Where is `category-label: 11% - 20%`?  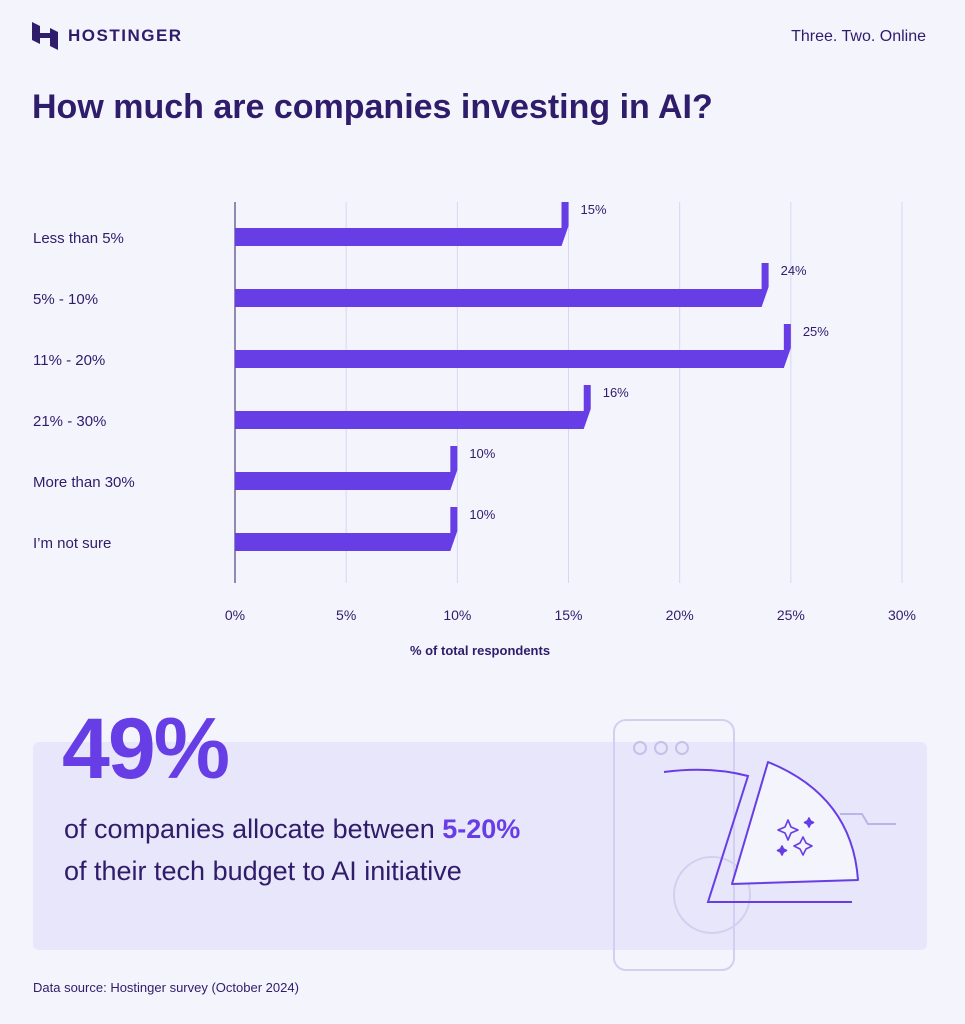 category-label: 11% - 20% is located at coordinates (69, 360).